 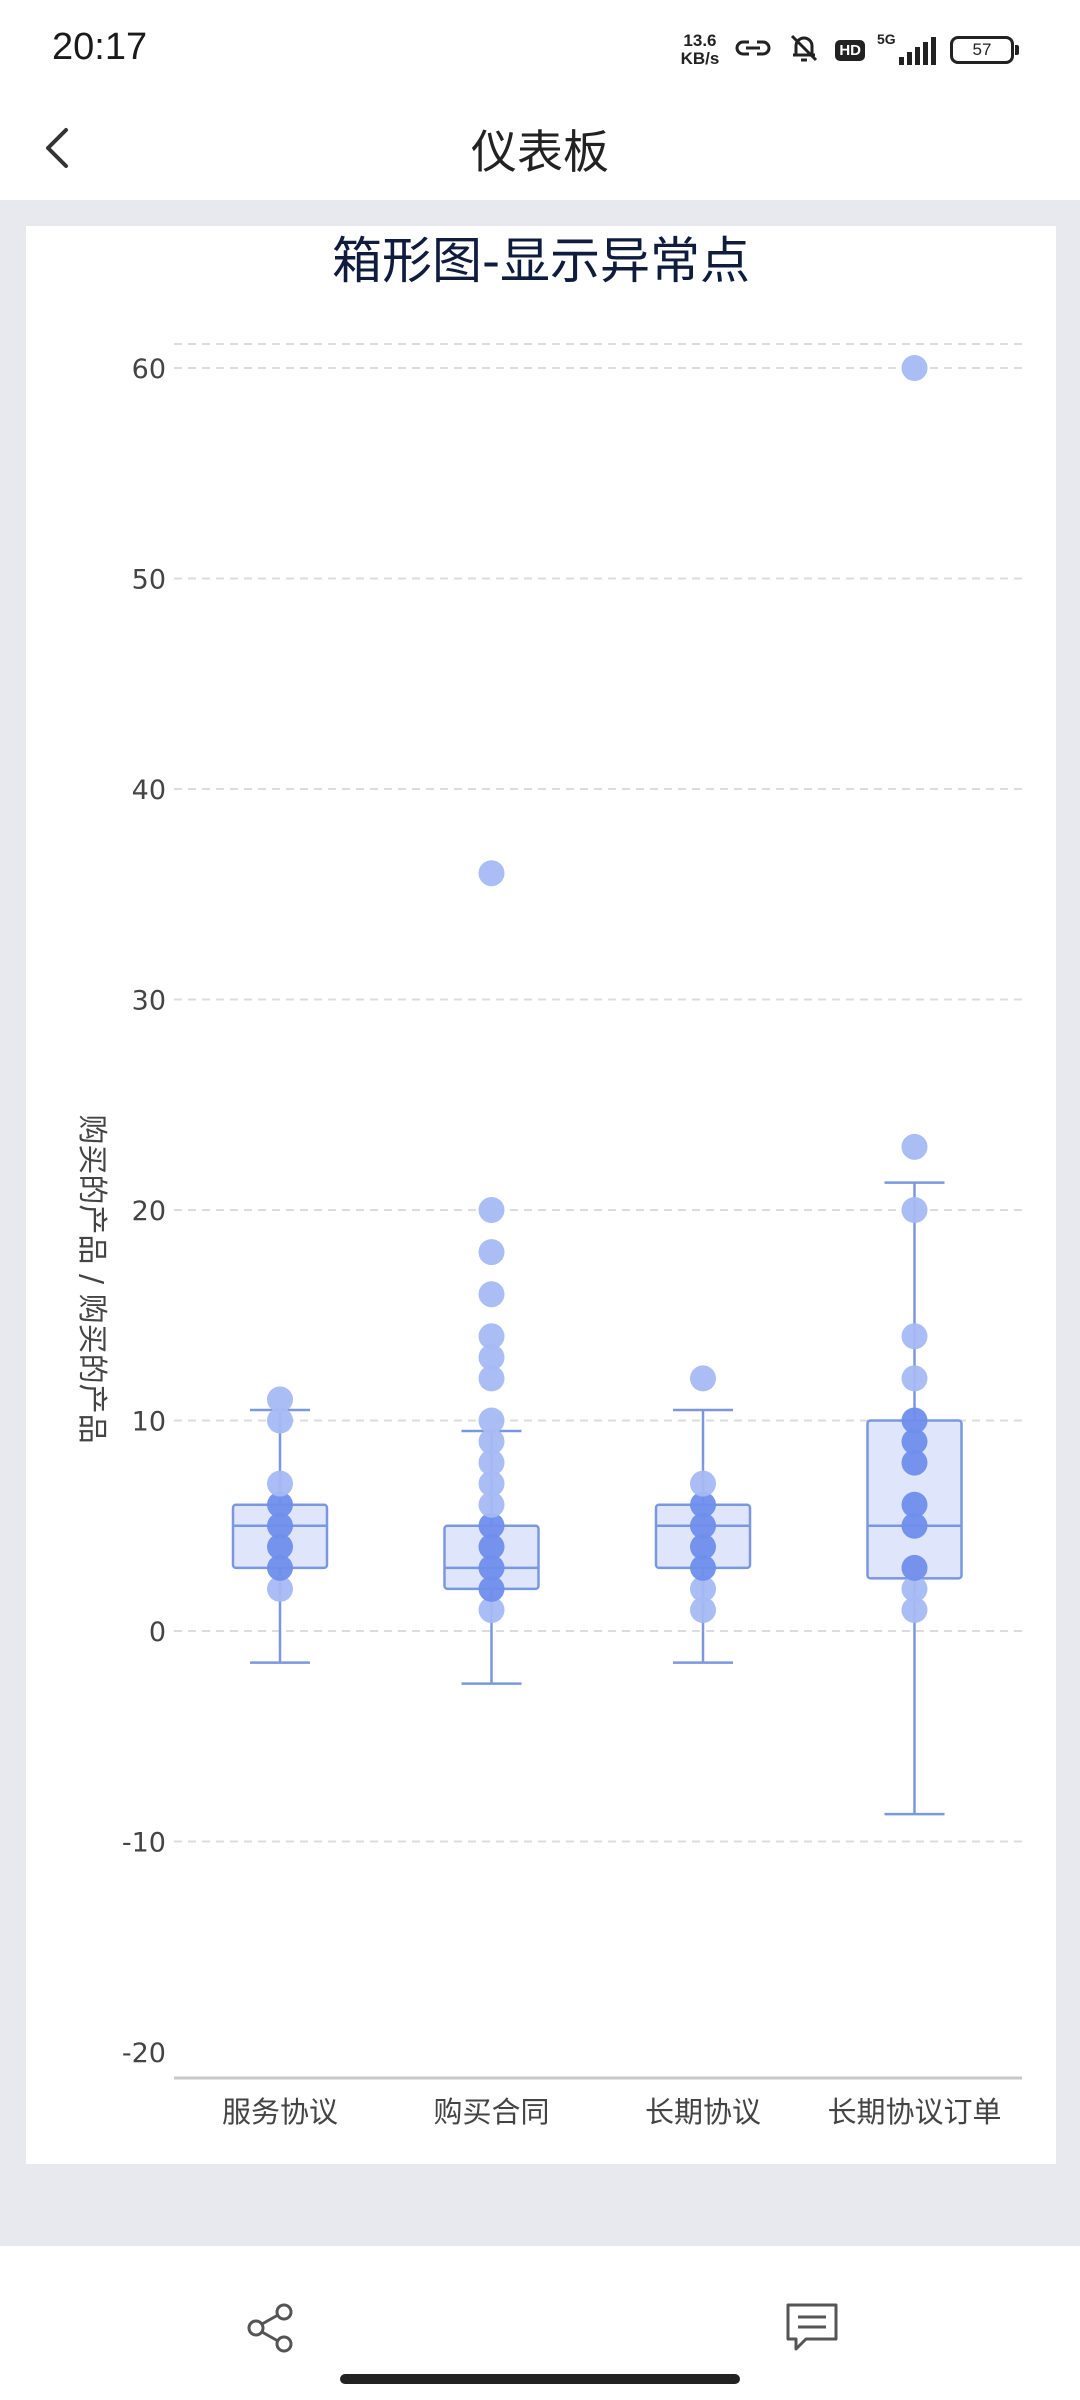 I want to click on status-icons: 13.6 KB/s HD 5G 57, so click(x=850, y=50).